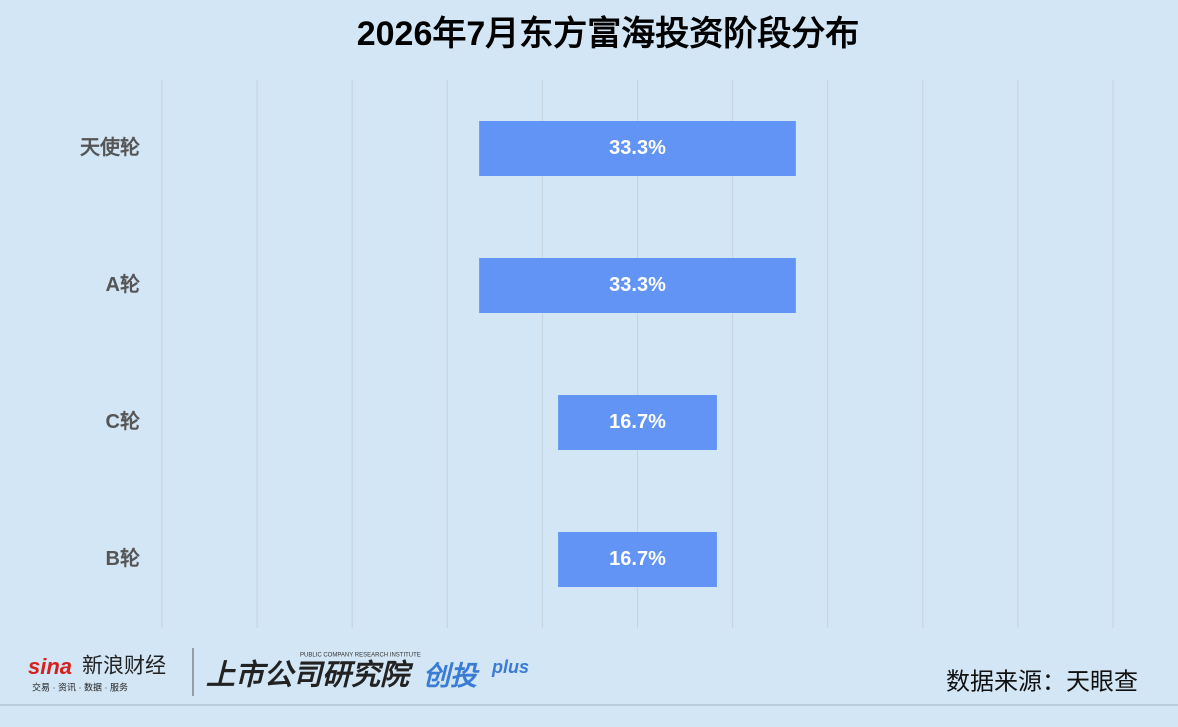 Image resolution: width=1178 pixels, height=727 pixels. I want to click on brand-logo: sina, so click(50, 666).